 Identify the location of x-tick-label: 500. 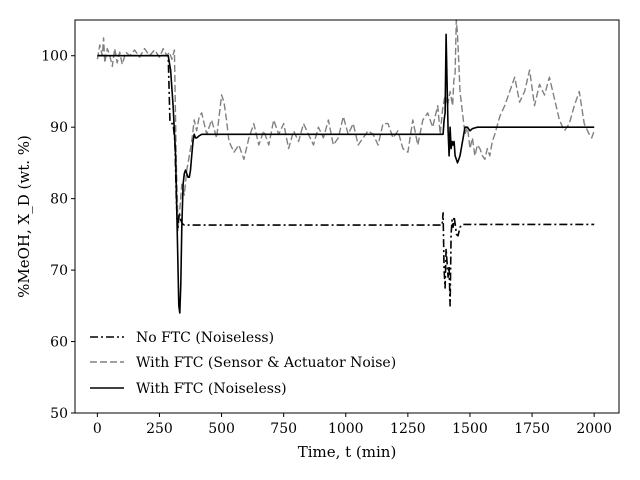
(221, 429).